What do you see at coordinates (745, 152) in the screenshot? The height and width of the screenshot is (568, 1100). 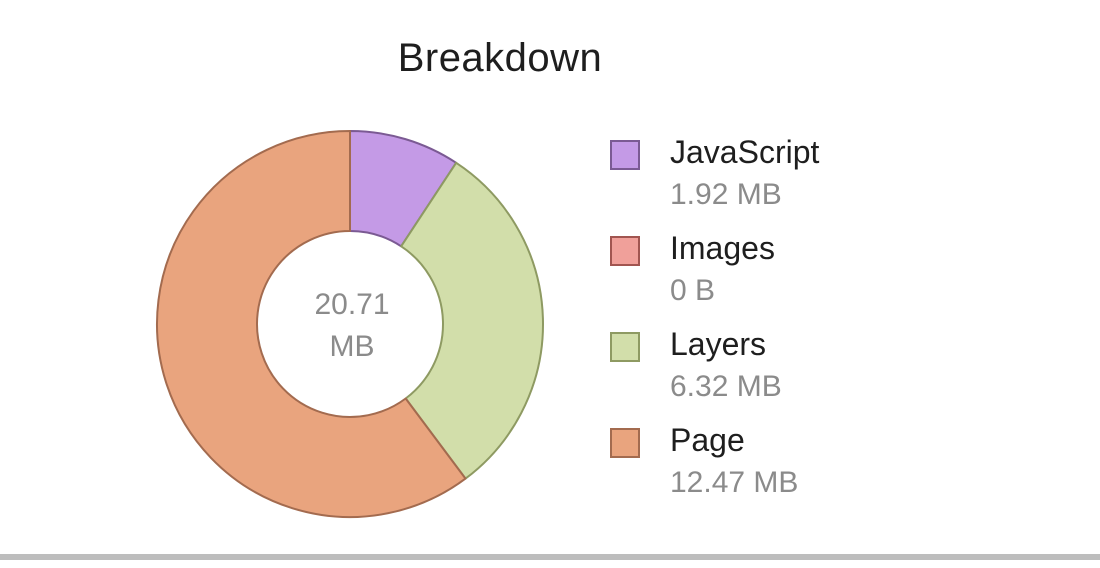 I see `legend-label: JavaScript` at bounding box center [745, 152].